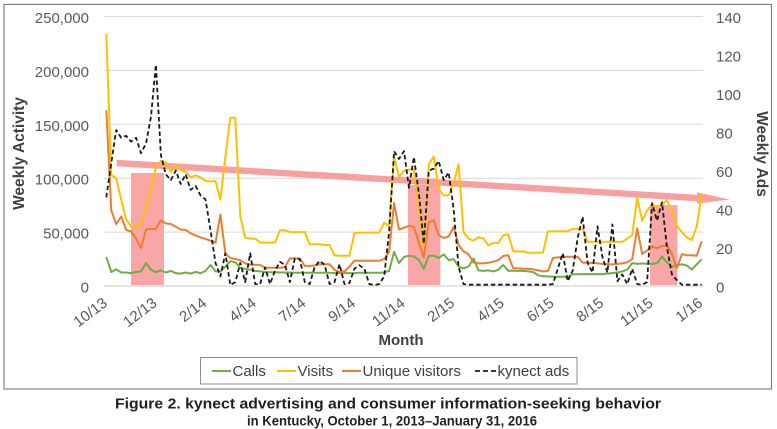 This screenshot has height=429, width=777. I want to click on svg-text: 140, so click(728, 18).